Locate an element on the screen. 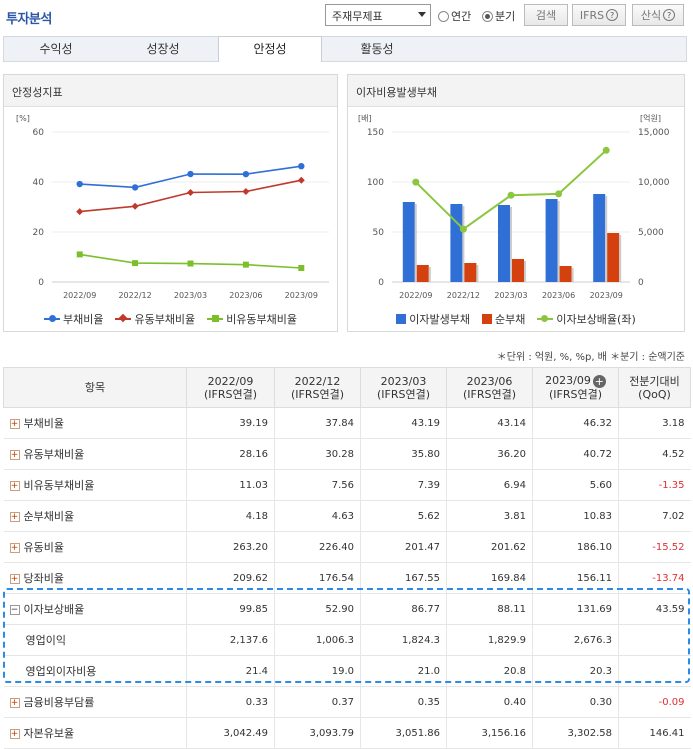 Image resolution: width=693 pixels, height=749 pixels. table-cell: 186.10 is located at coordinates (575, 547).